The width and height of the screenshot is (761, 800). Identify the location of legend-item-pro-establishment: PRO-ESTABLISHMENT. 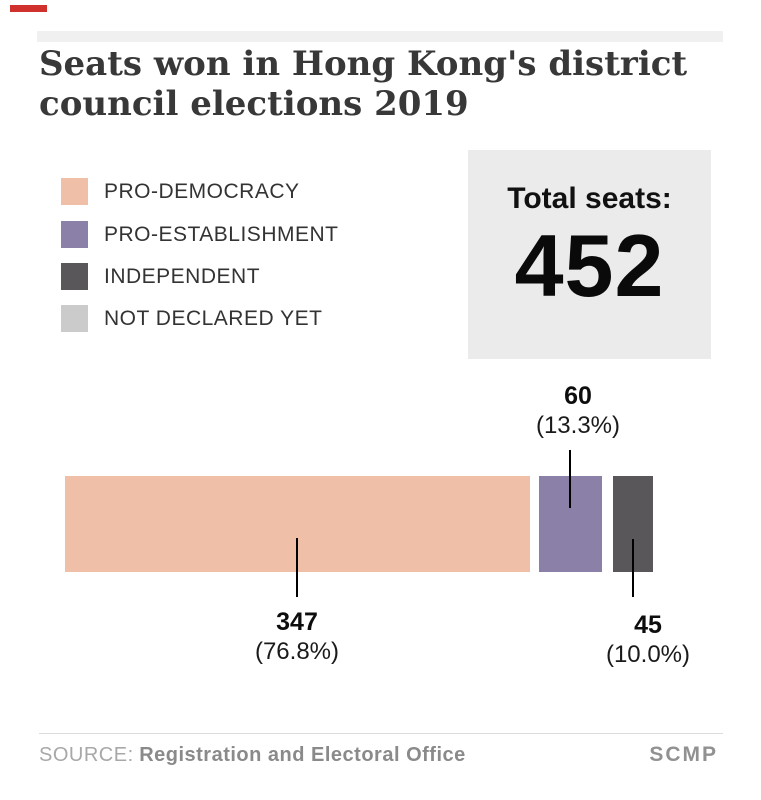
(199, 234).